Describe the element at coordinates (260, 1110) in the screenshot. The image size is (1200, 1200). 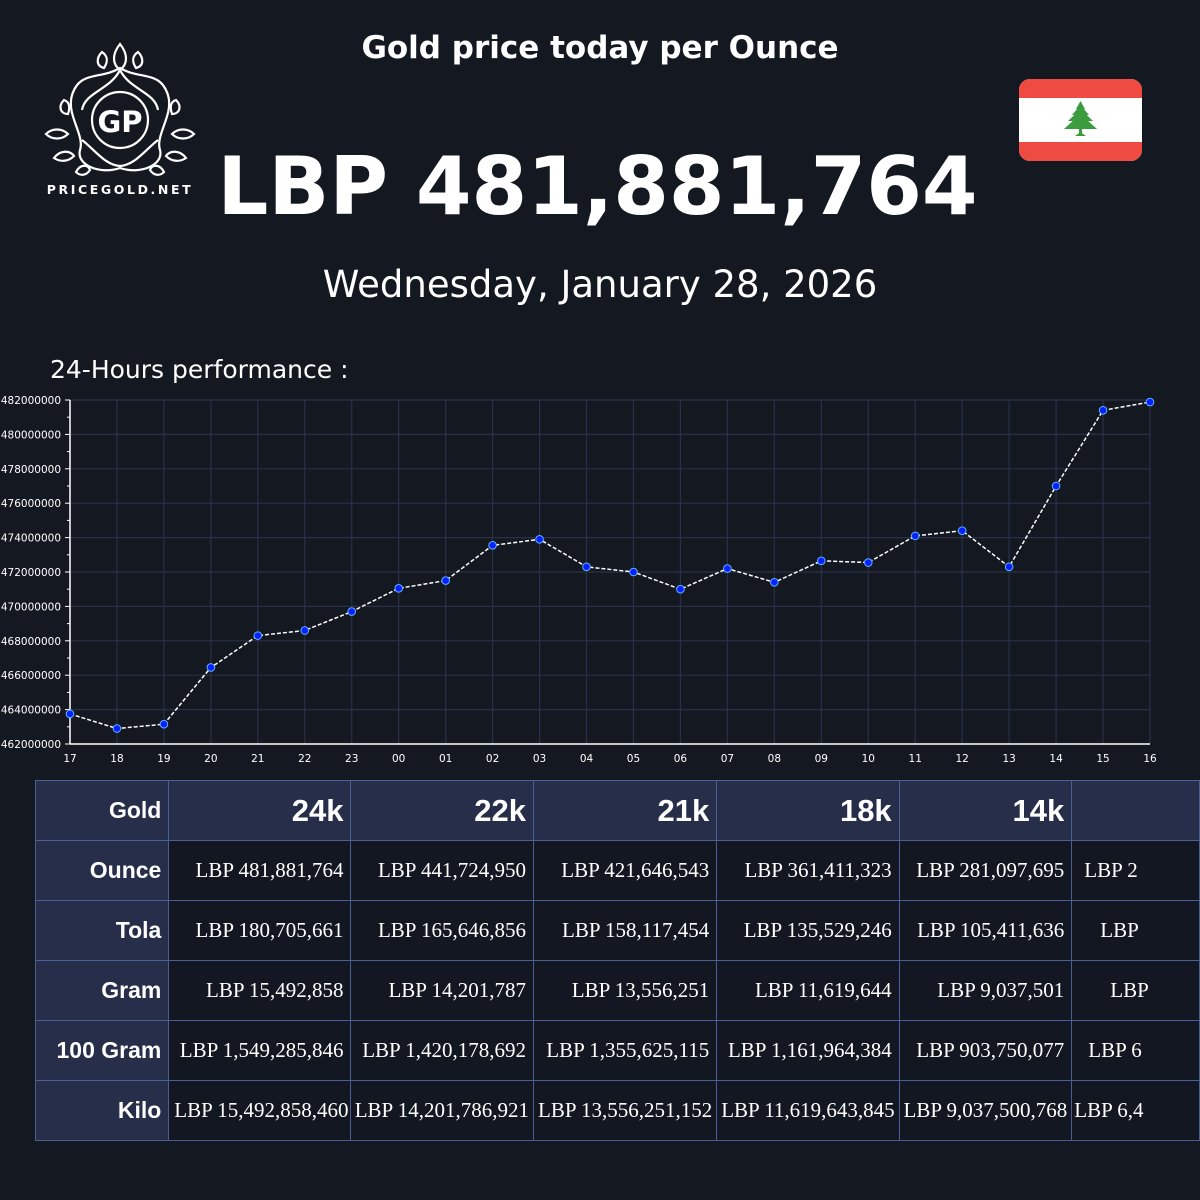
I see `table-cell: LBP 15,492,858,460` at that location.